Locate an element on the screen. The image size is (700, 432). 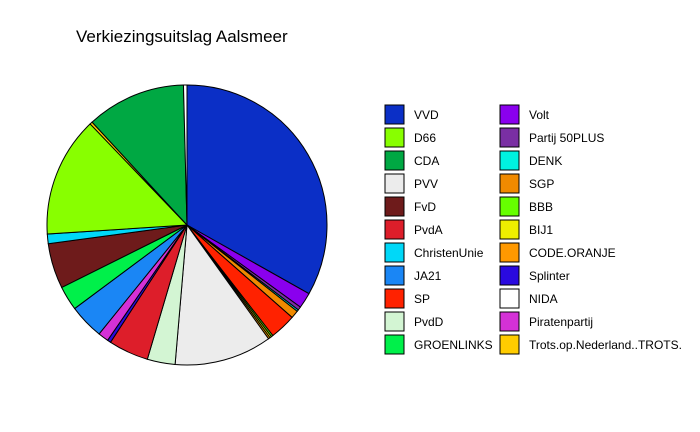
legend-label: GROENLINKS is located at coordinates (453, 345).